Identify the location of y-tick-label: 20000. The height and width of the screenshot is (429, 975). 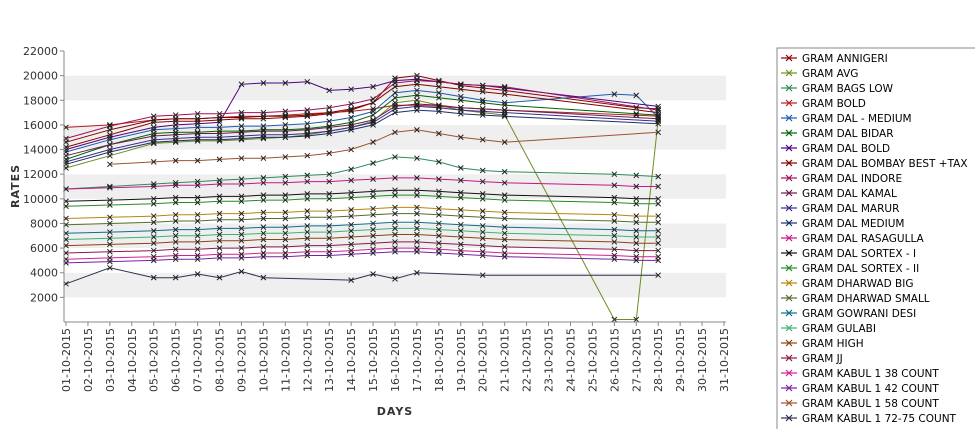
(40, 76).